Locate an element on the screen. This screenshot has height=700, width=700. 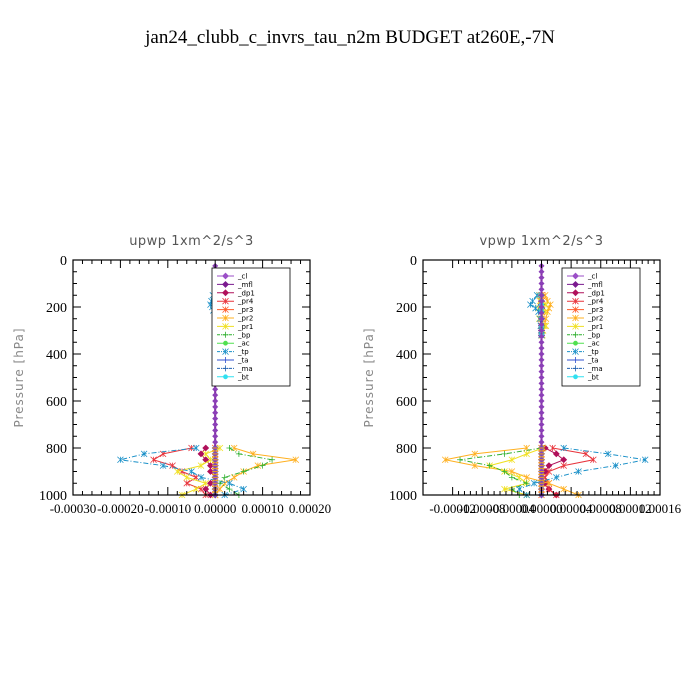
x-tick-label: -0.00020 is located at coordinates (120, 508).